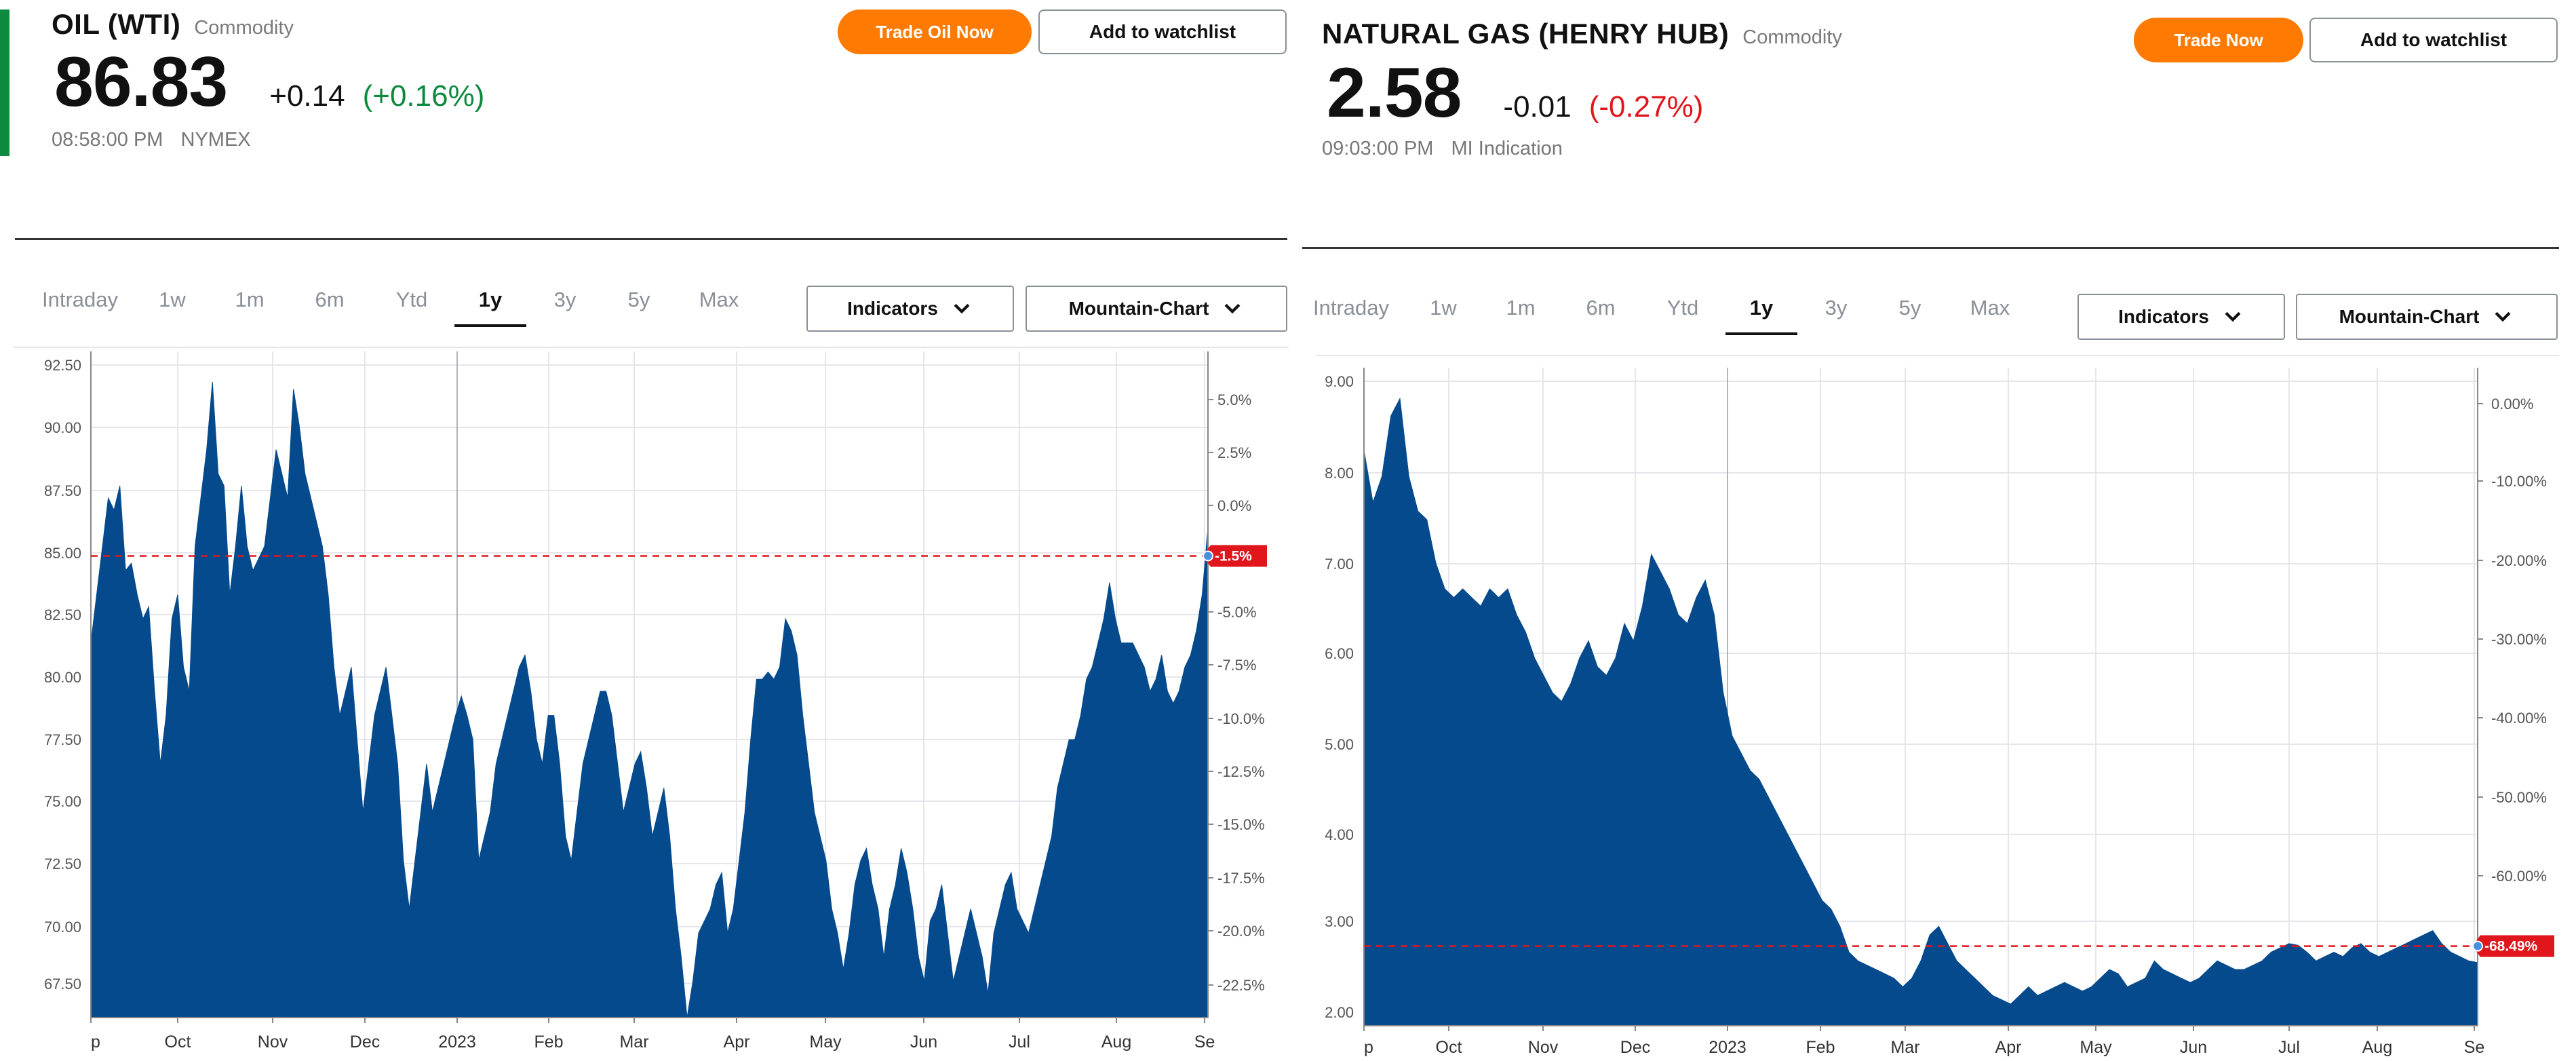  What do you see at coordinates (1339, 382) in the screenshot?
I see `y-tick-label: 9.00` at bounding box center [1339, 382].